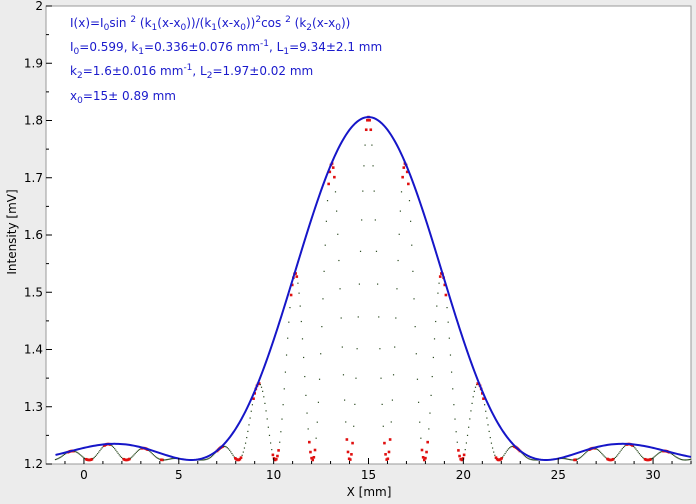  I want to click on y-tick-label: 2, so click(39, 6).